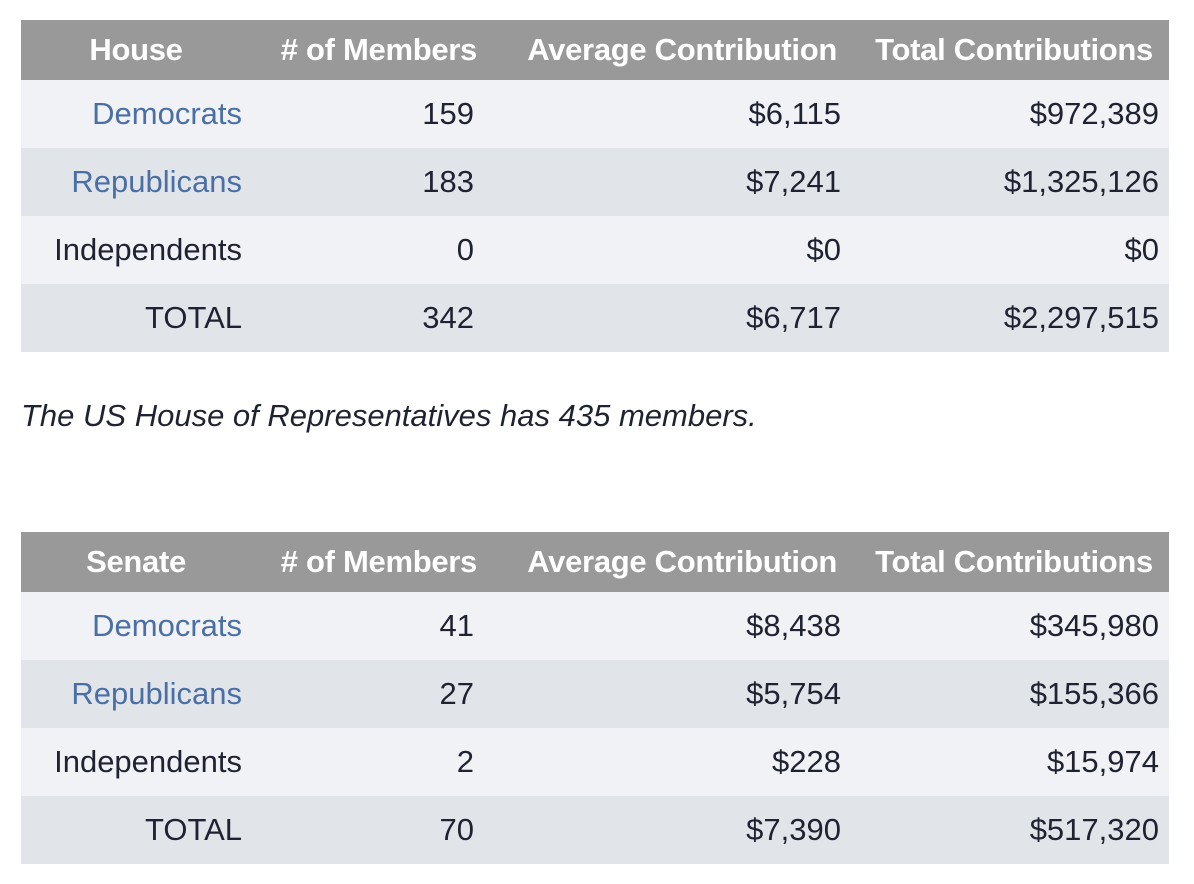  What do you see at coordinates (667, 694) in the screenshot?
I see `average-cell: $5,754` at bounding box center [667, 694].